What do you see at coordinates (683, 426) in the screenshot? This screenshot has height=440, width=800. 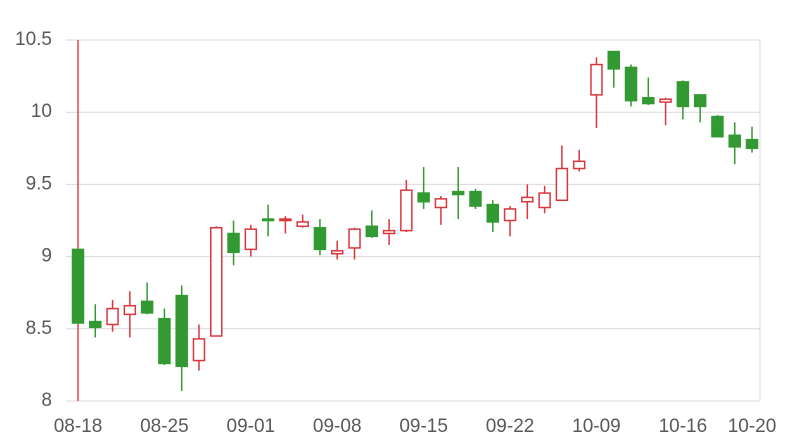 I see `x-tick-label: 10-16` at bounding box center [683, 426].